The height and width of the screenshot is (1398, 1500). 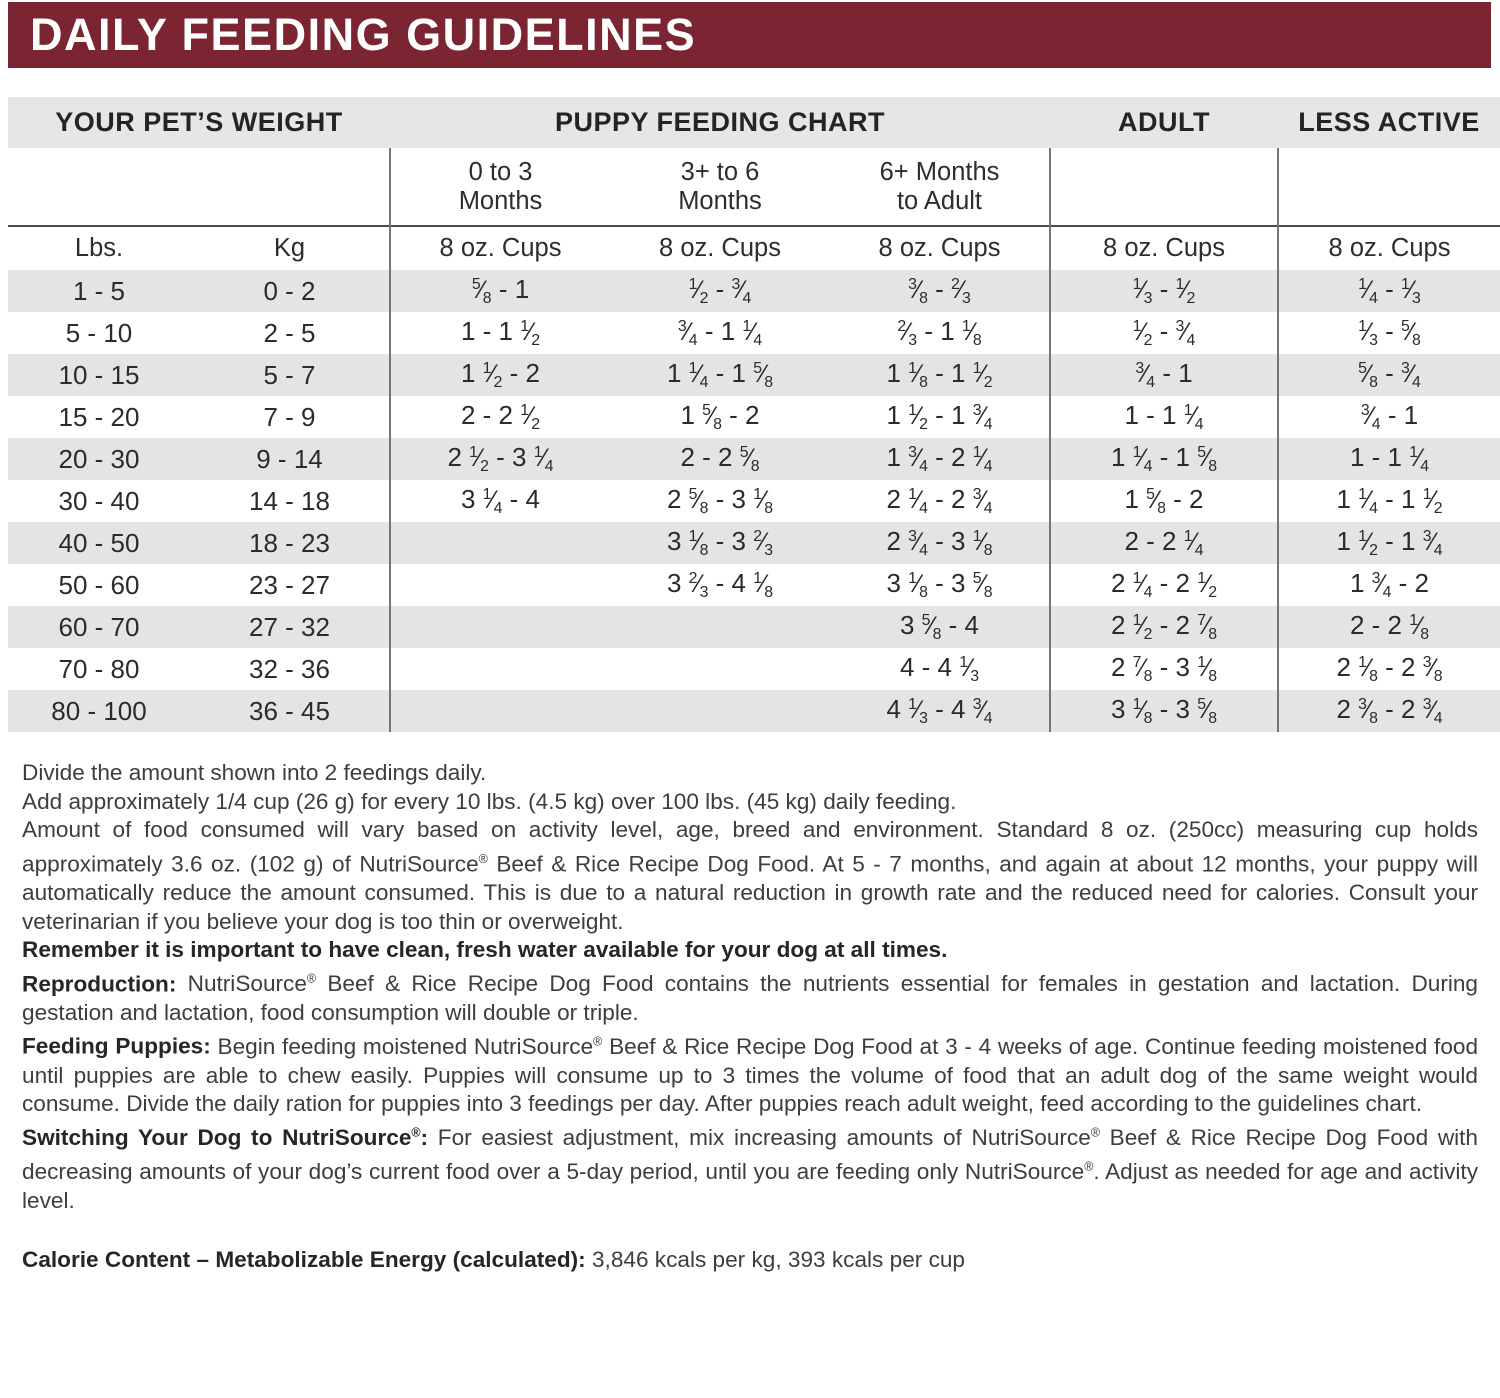 What do you see at coordinates (290, 247) in the screenshot?
I see `unit-header-kg: Kg` at bounding box center [290, 247].